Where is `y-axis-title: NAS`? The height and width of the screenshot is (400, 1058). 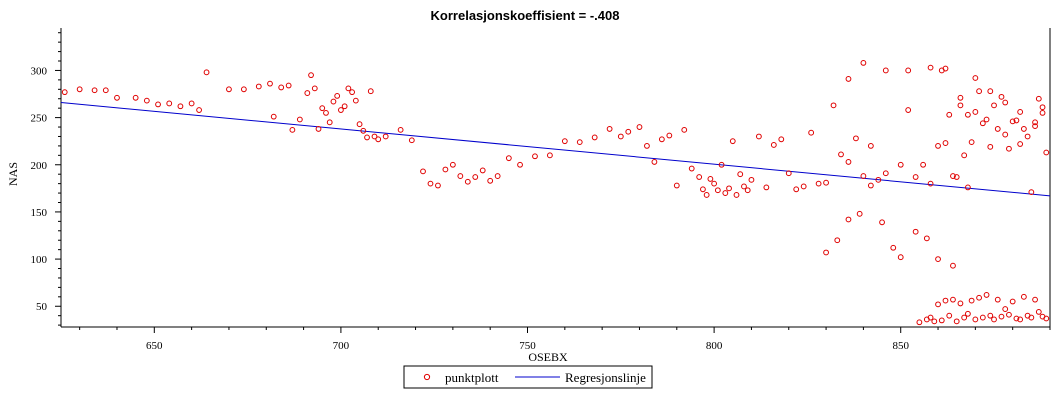 y-axis-title: NAS is located at coordinates (13, 174).